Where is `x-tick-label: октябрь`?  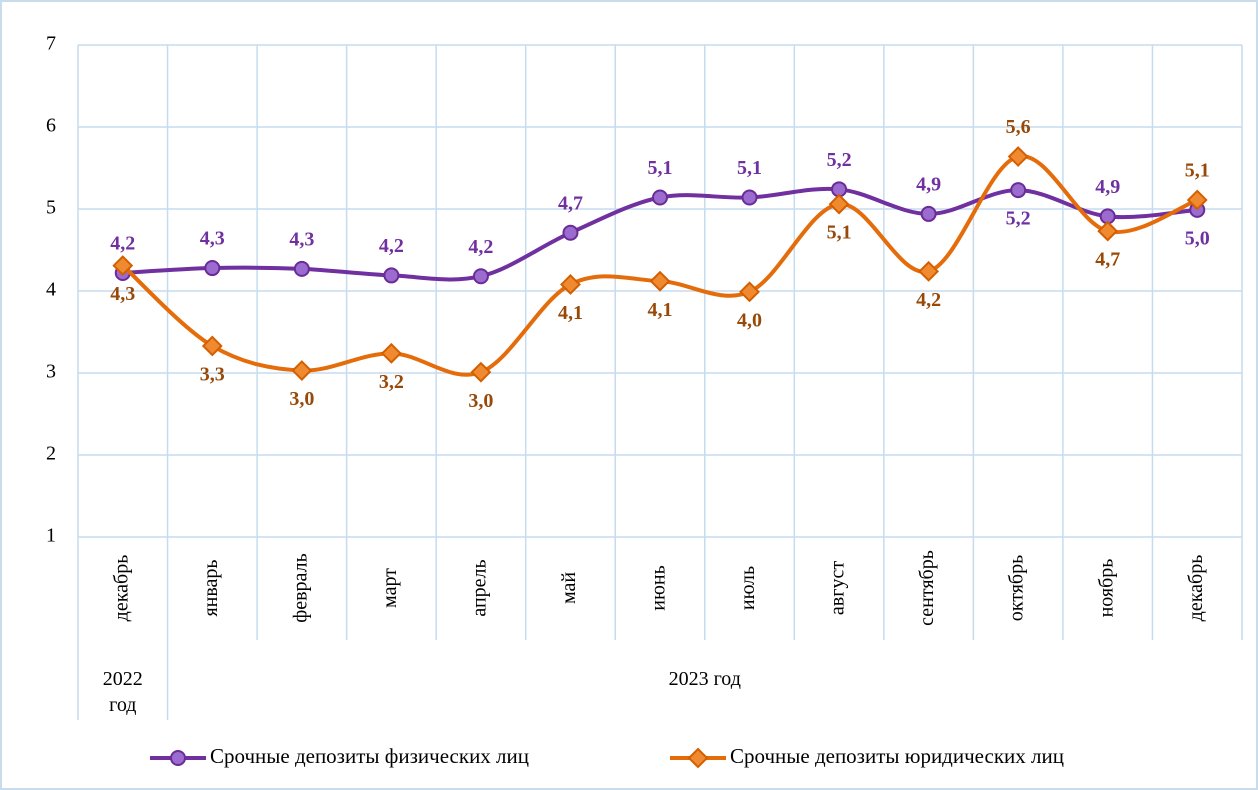 x-tick-label: октябрь is located at coordinates (1017, 588).